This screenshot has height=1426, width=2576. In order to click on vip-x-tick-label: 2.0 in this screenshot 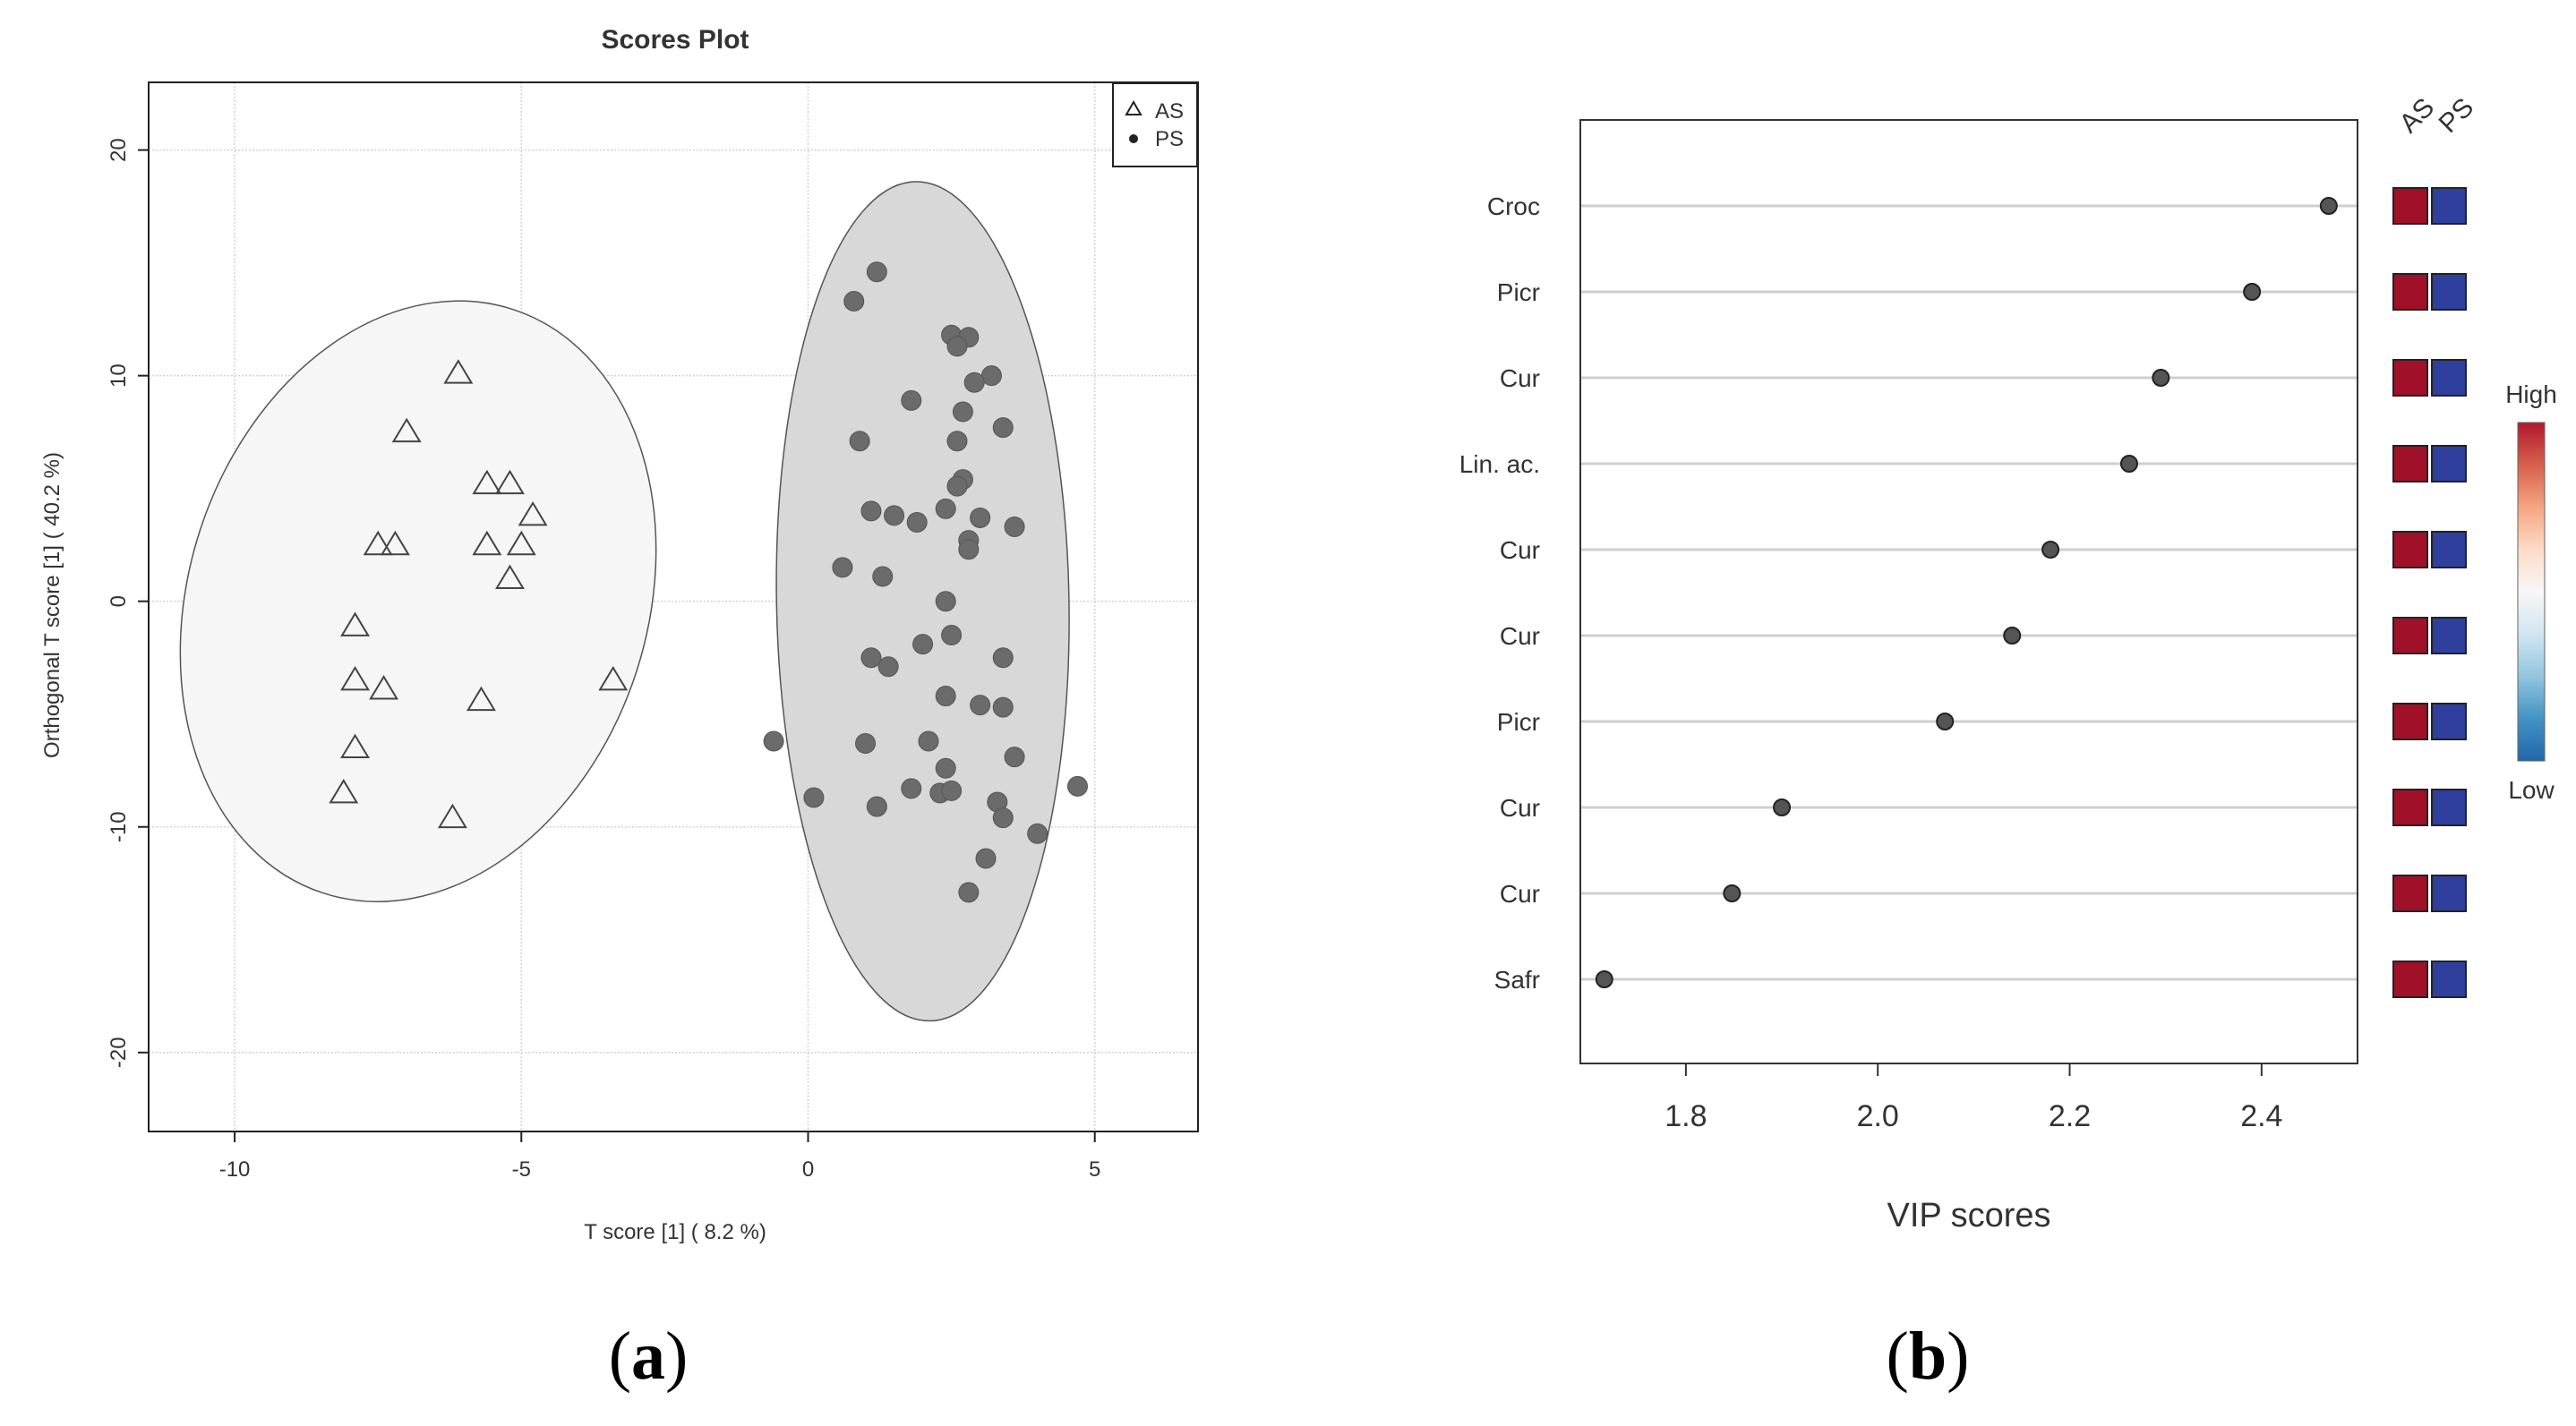, I will do `click(1878, 1116)`.